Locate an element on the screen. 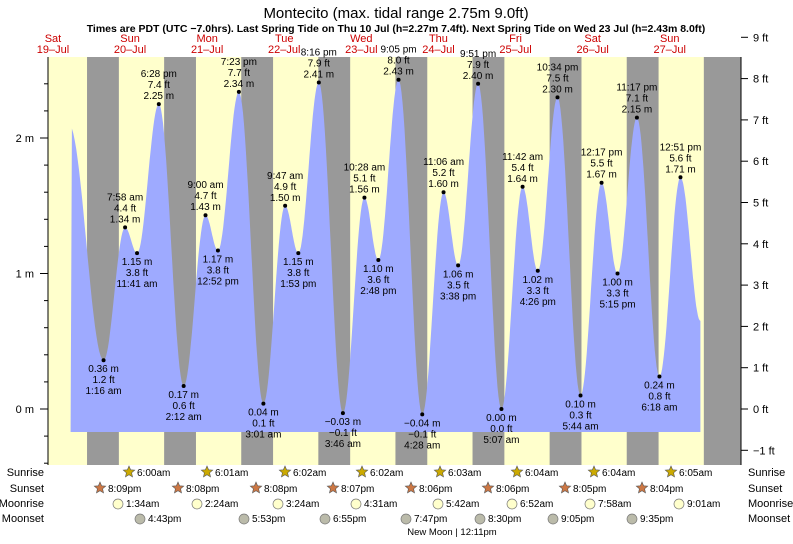 The width and height of the screenshot is (793, 544). tide-ft: −0.1 ft is located at coordinates (343, 433).